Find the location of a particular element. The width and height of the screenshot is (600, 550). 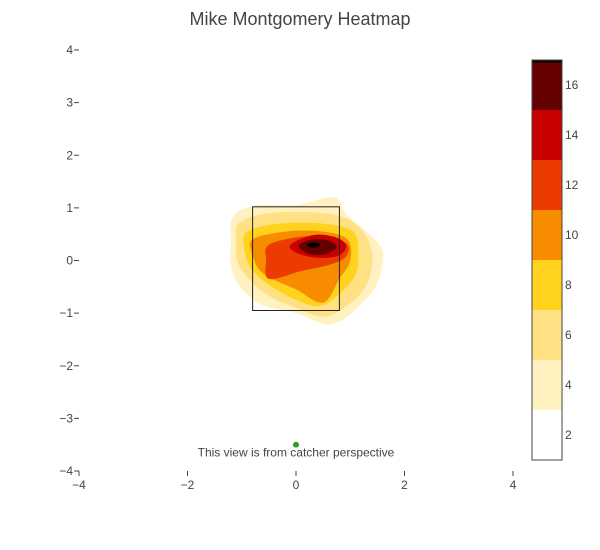

y-tick-label: 2 is located at coordinates (69, 155).